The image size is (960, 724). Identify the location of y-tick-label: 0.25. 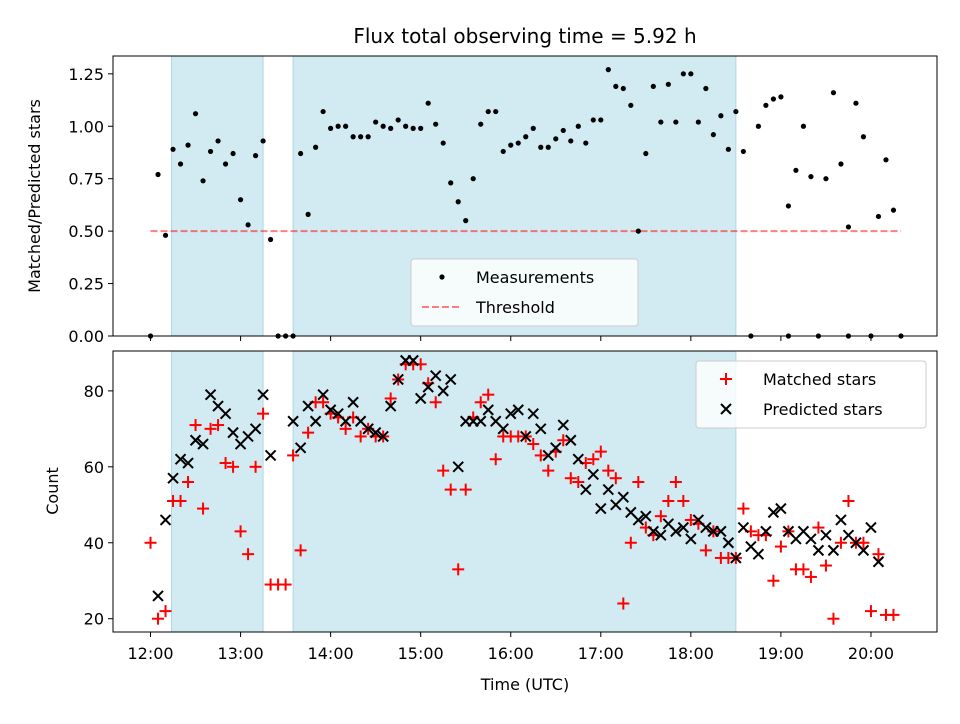
(86, 284).